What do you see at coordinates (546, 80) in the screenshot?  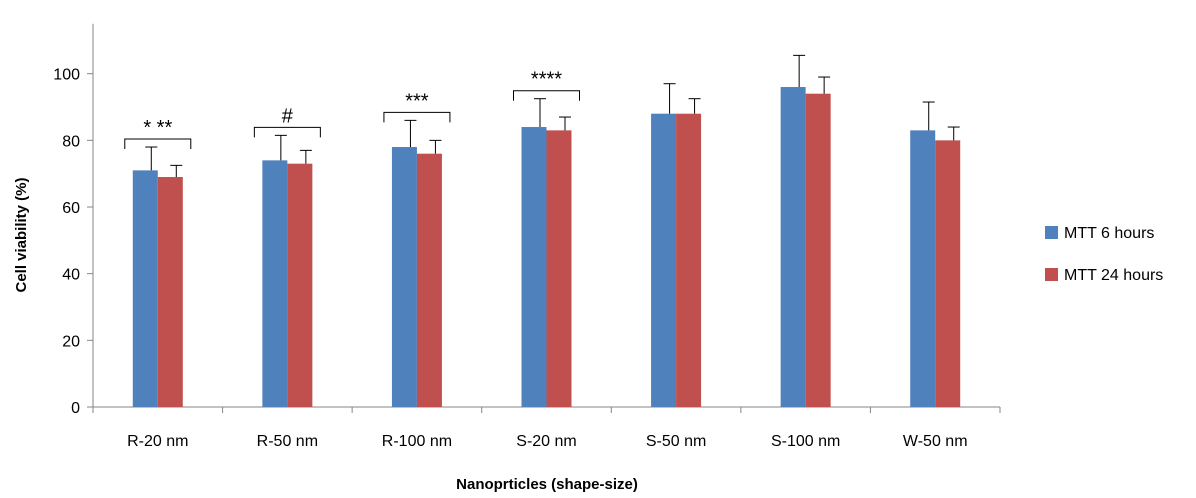 I see `significance-label: ****` at bounding box center [546, 80].